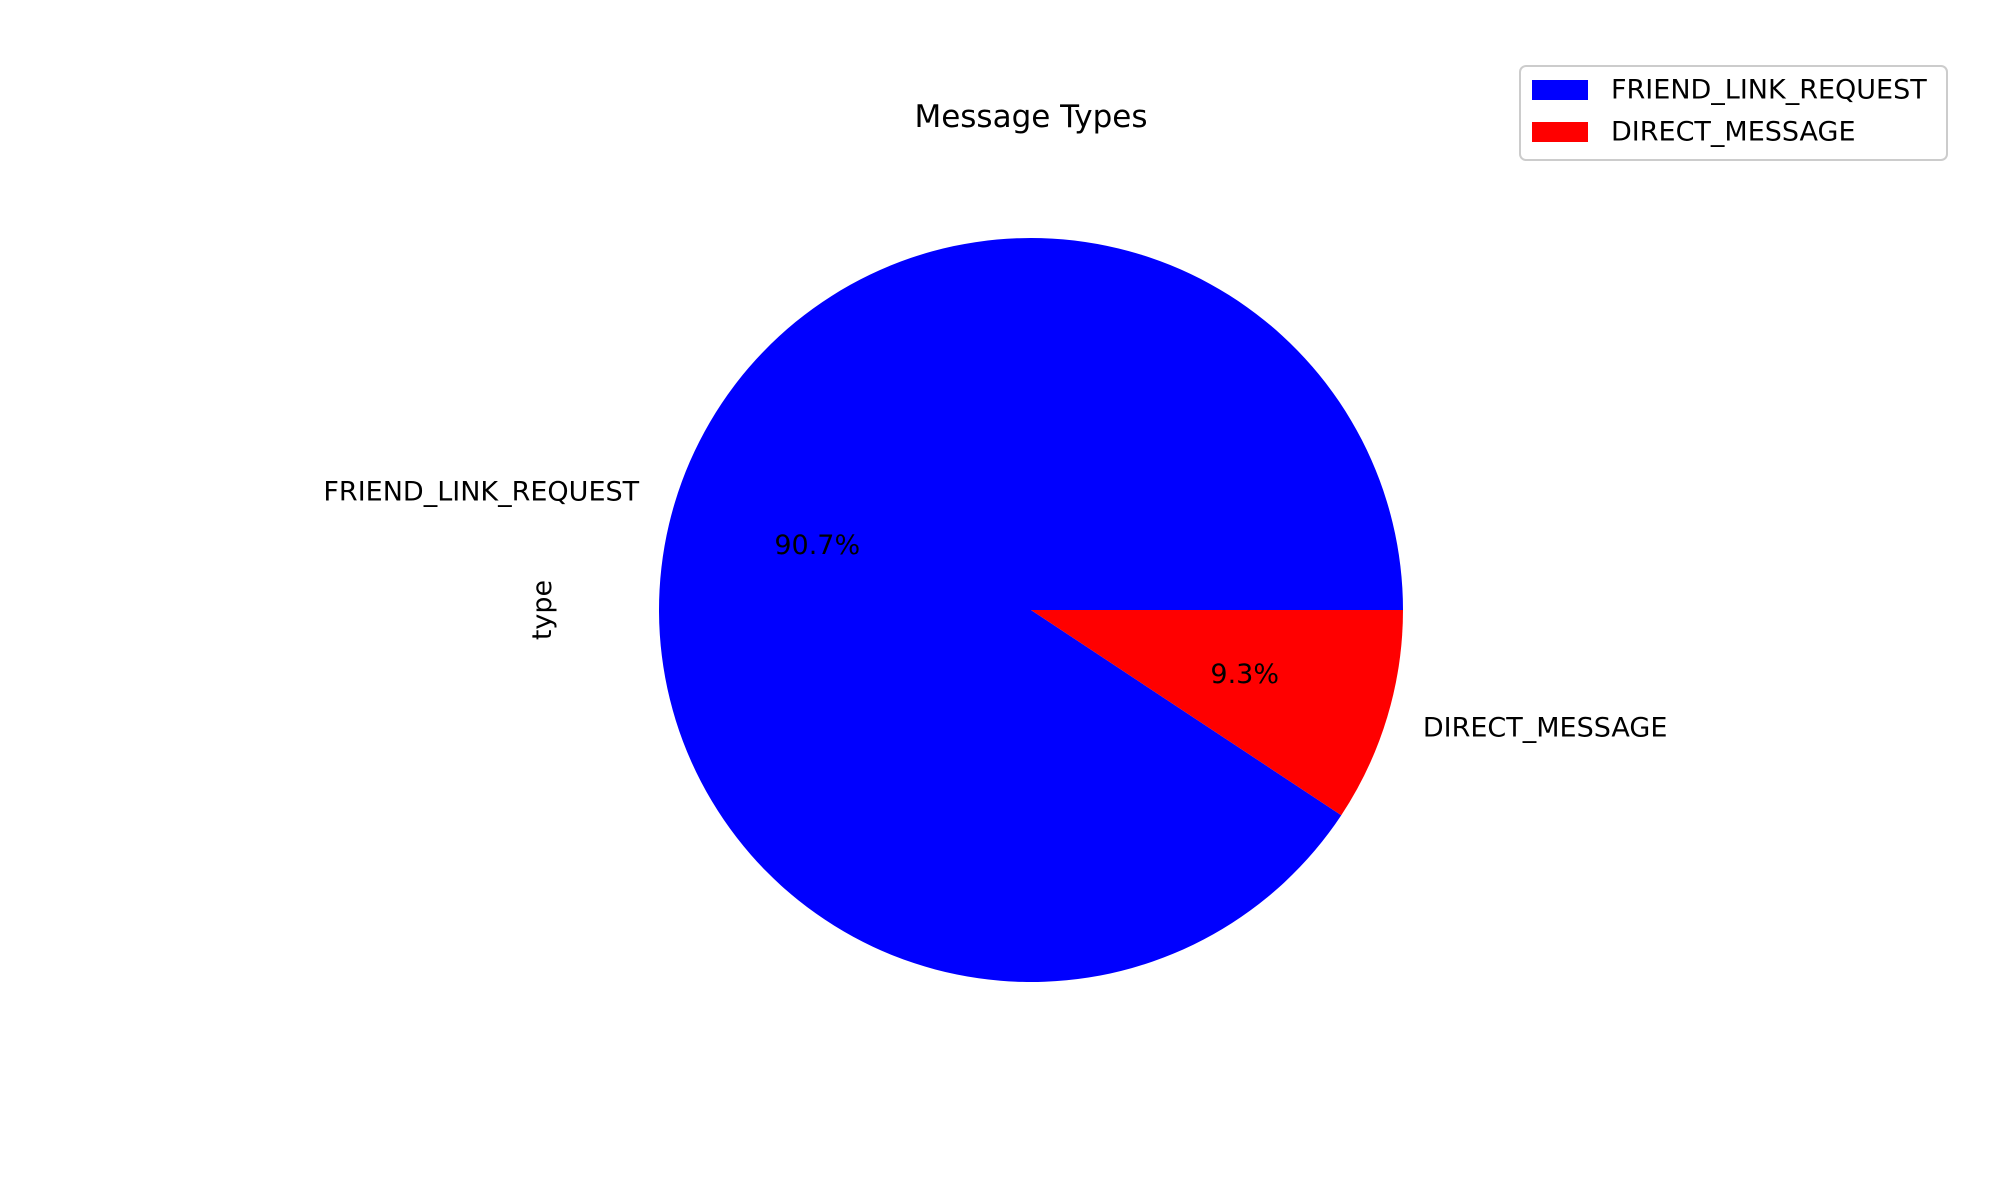 The image size is (2000, 1200). I want to click on legend-label: FRIEND_LINK_REQUEST, so click(1769, 90).